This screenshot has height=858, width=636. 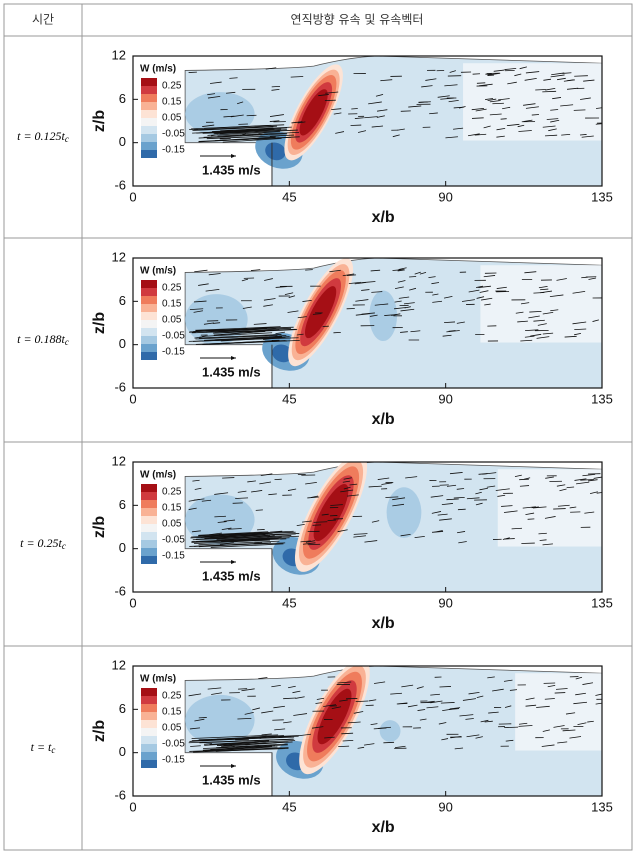 I want to click on time-label: t = 0.25tc, so click(x=43, y=543).